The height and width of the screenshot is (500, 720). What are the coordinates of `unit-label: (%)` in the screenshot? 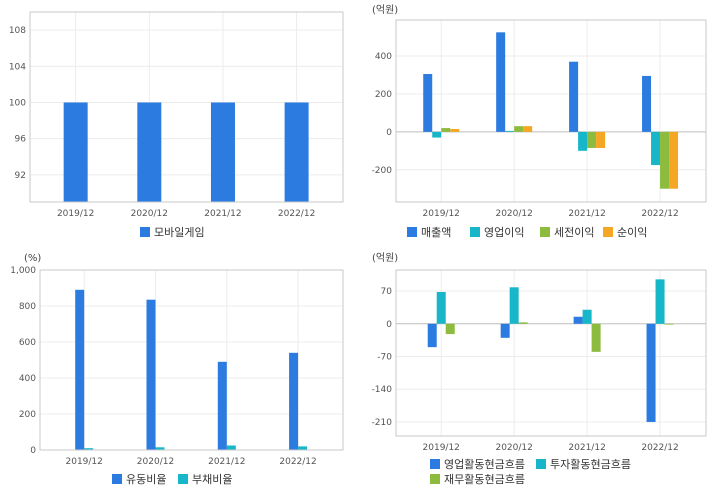 It's located at (32, 258).